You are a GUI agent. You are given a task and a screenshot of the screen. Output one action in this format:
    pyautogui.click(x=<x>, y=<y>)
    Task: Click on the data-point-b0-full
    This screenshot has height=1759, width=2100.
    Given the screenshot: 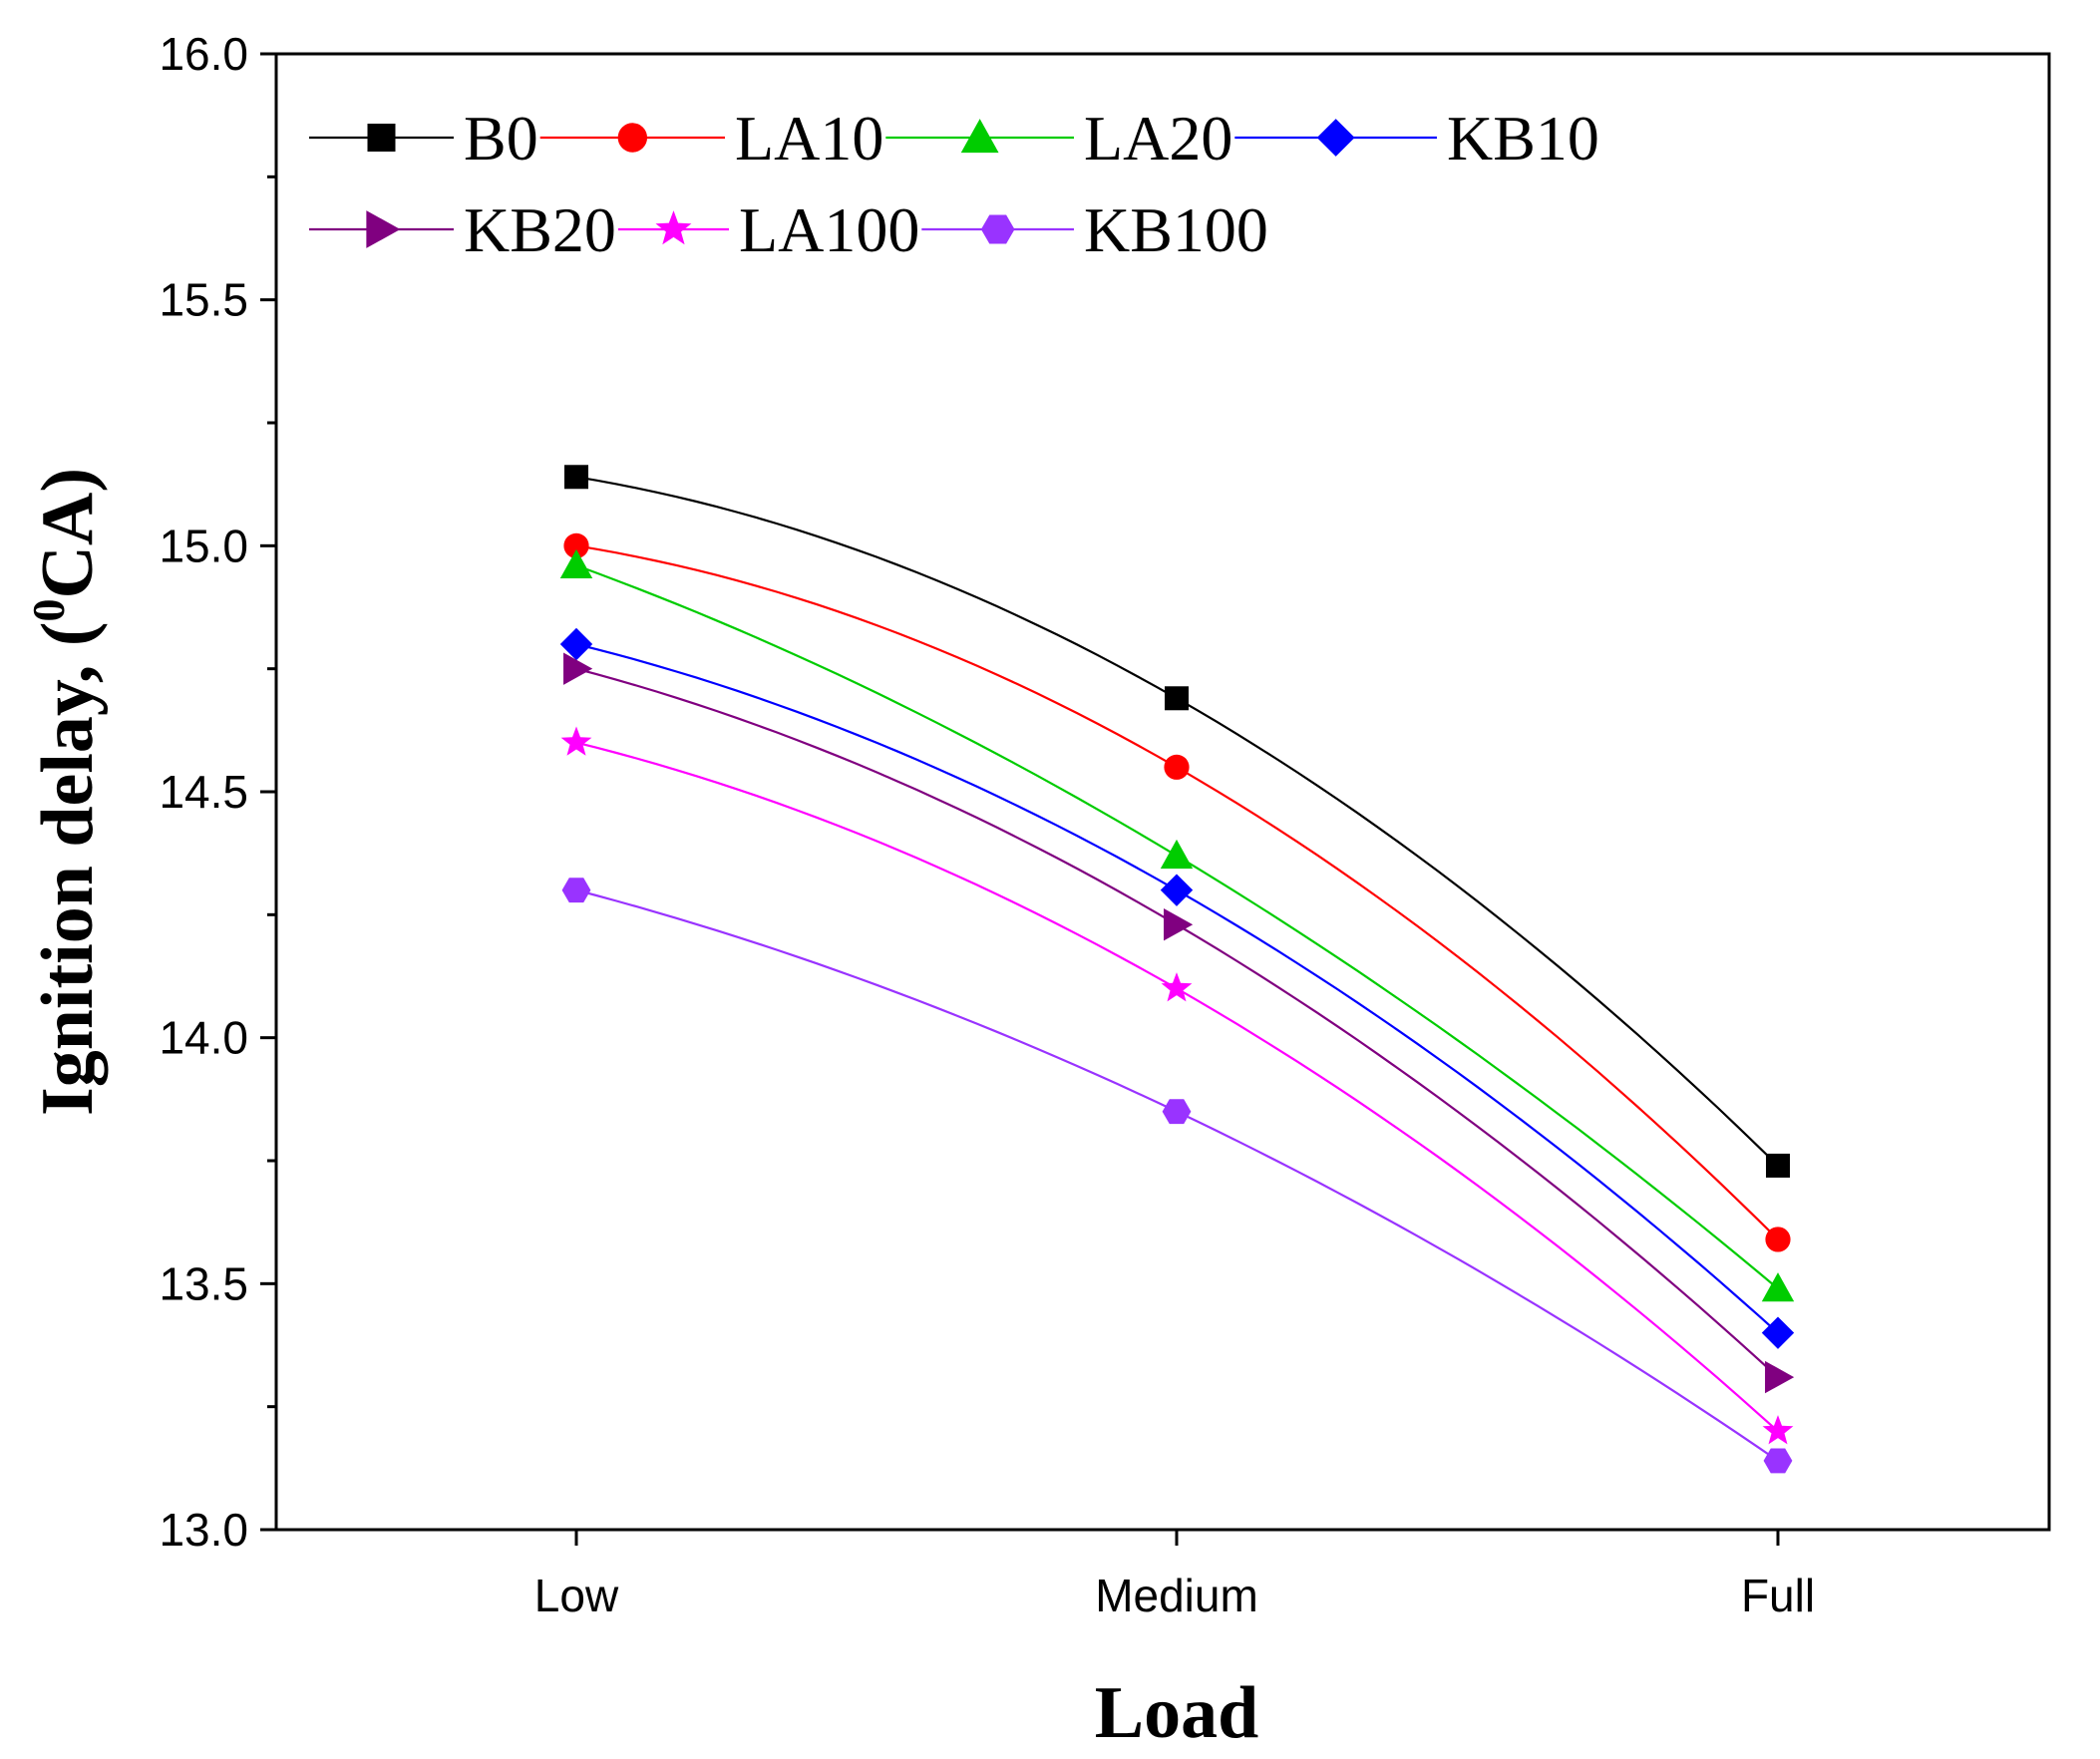 What is the action you would take?
    pyautogui.click(x=1778, y=1165)
    